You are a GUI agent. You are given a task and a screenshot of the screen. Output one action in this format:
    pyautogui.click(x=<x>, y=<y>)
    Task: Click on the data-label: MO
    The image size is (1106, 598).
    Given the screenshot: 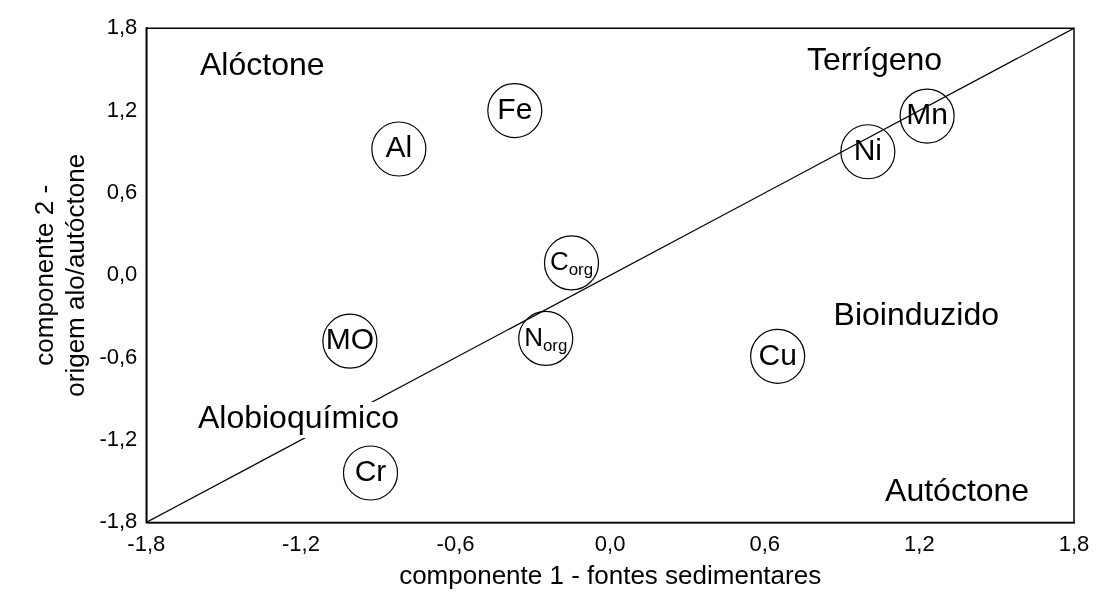 What is the action you would take?
    pyautogui.click(x=350, y=339)
    